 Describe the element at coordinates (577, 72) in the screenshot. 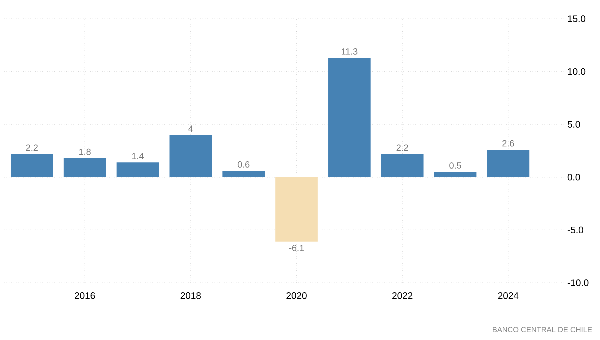

I see `y-tick-label: 10.0` at that location.